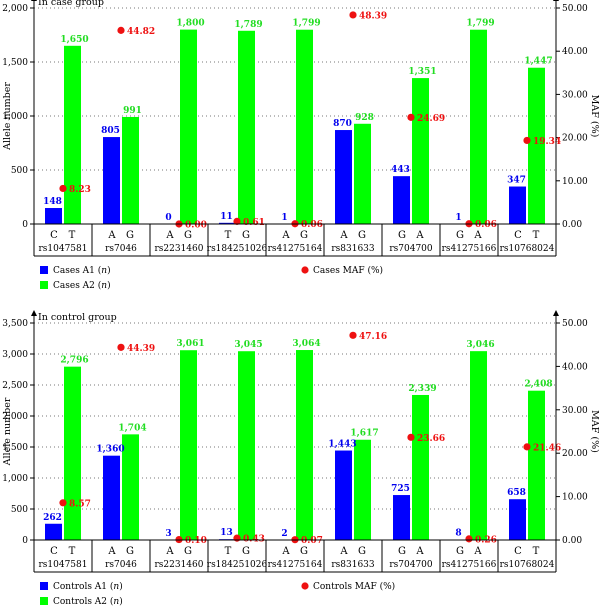  I want to click on data-label-maf: 0.07, so click(312, 541).